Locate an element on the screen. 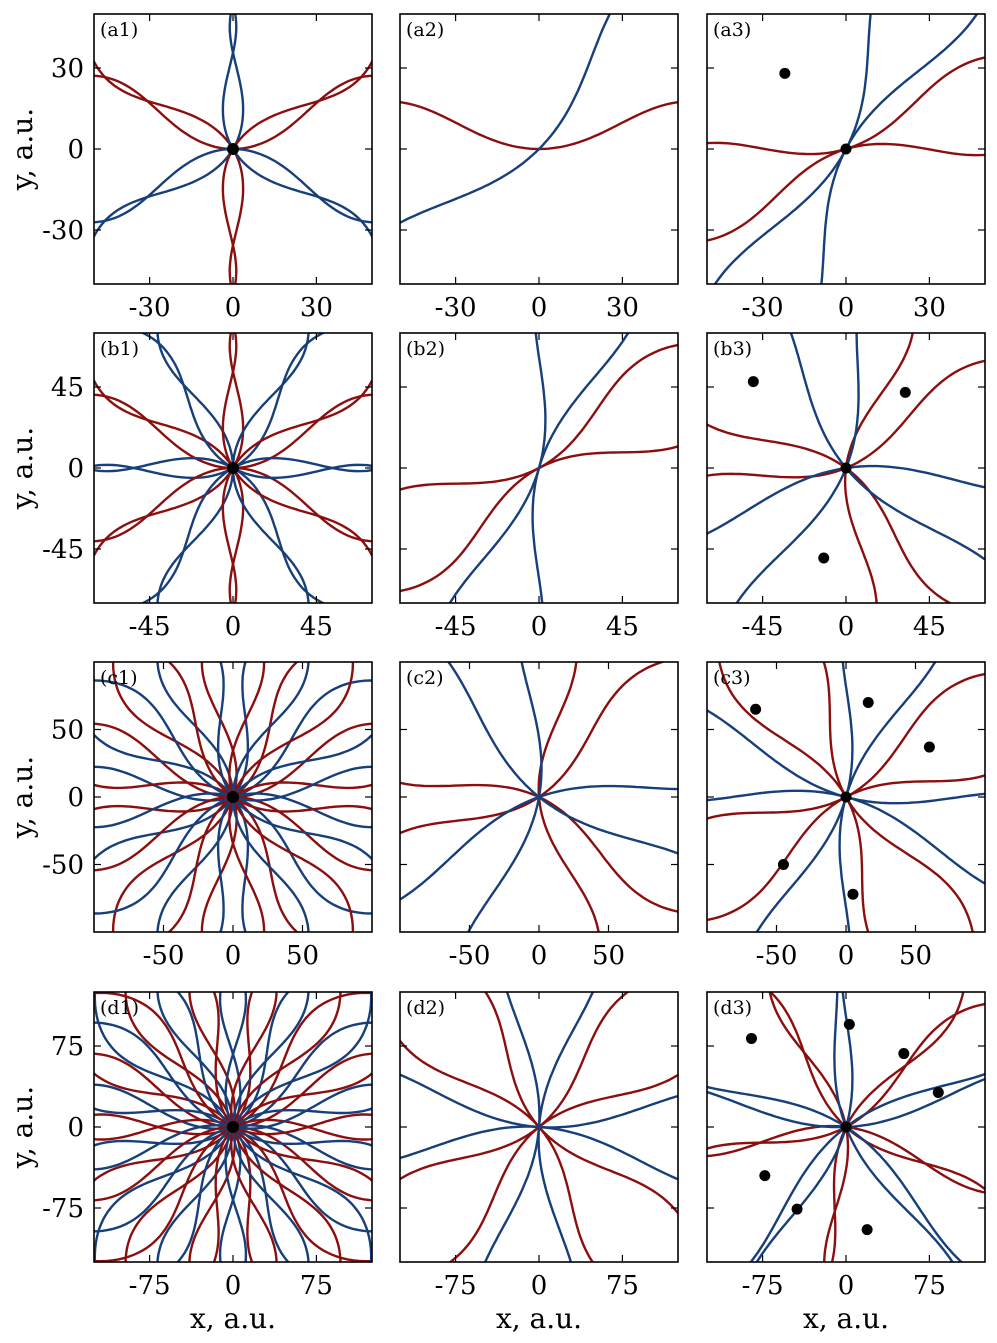 This screenshot has width=997, height=1343. curves-b2 is located at coordinates (539, 468).